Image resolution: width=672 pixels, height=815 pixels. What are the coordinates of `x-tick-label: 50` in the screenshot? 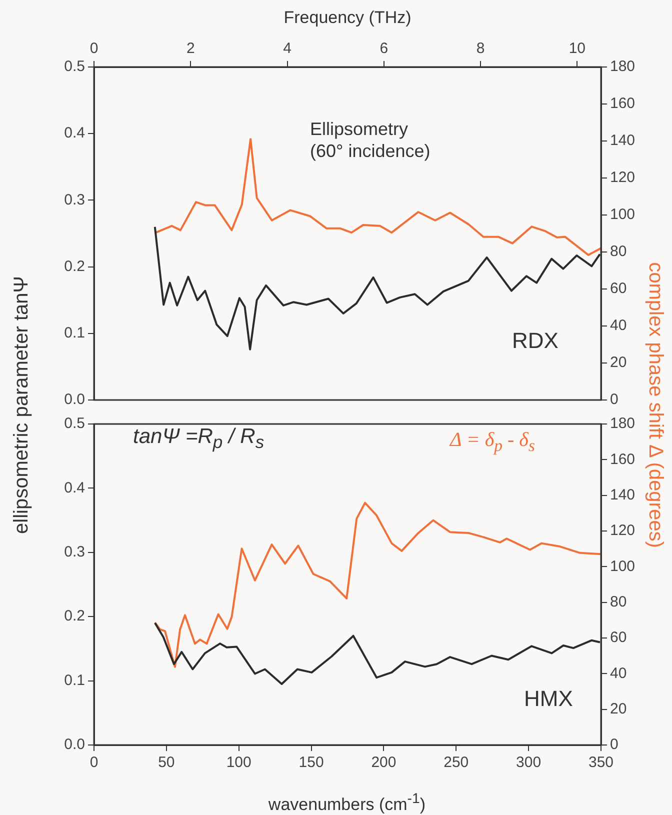 It's located at (166, 763).